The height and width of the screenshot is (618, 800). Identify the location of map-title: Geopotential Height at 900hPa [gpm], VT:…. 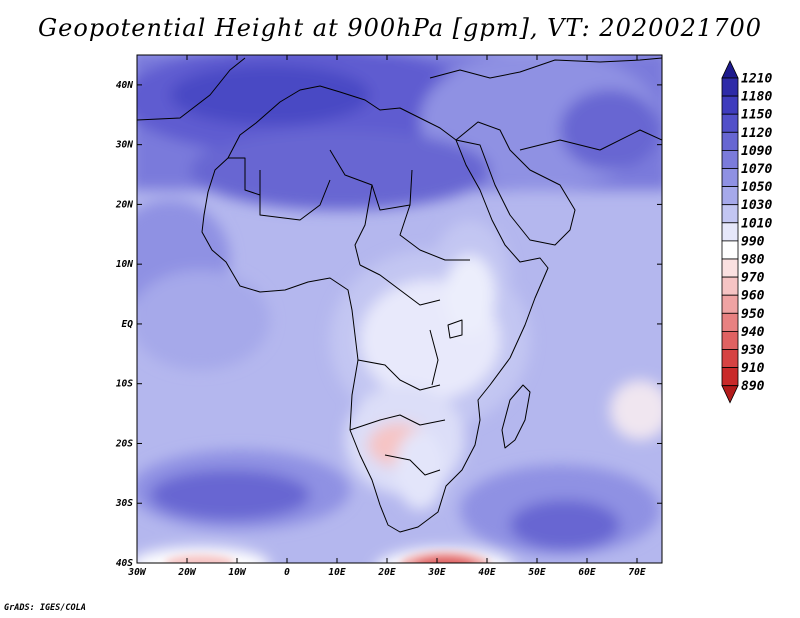
(400, 28).